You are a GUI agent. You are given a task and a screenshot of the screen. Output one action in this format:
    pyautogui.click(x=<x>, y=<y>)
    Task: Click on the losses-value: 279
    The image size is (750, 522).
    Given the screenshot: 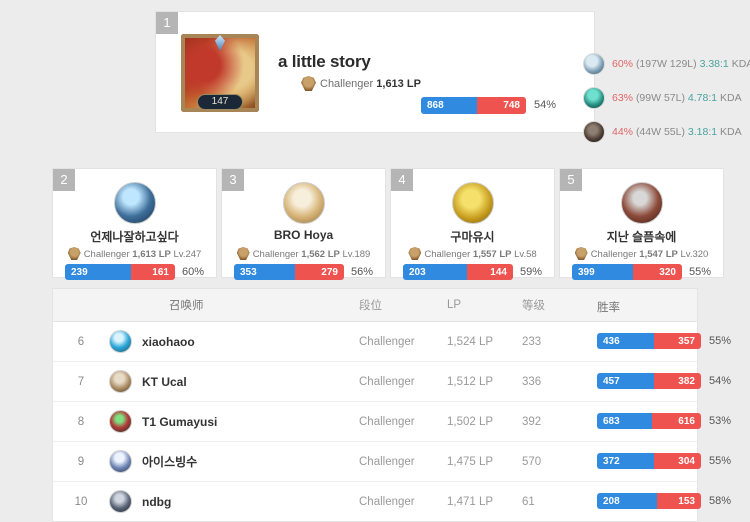 What is the action you would take?
    pyautogui.click(x=329, y=272)
    